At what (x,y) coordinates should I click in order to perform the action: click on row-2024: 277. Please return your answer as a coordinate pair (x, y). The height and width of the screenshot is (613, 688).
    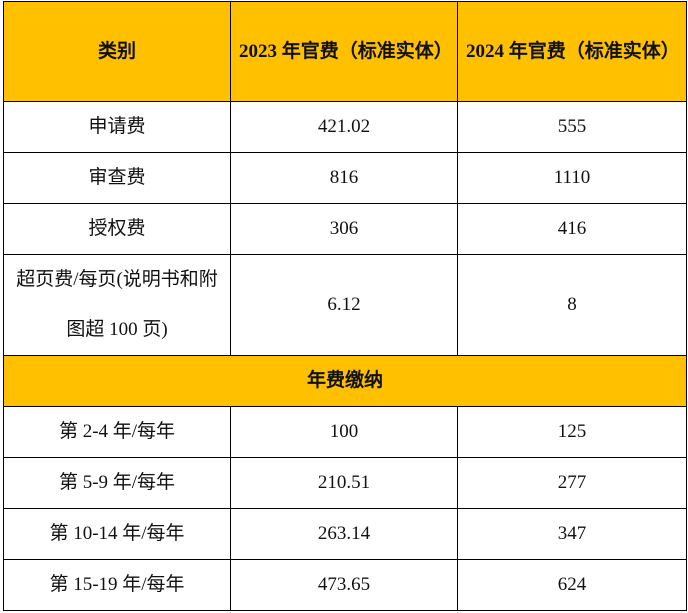
    Looking at the image, I should click on (572, 483).